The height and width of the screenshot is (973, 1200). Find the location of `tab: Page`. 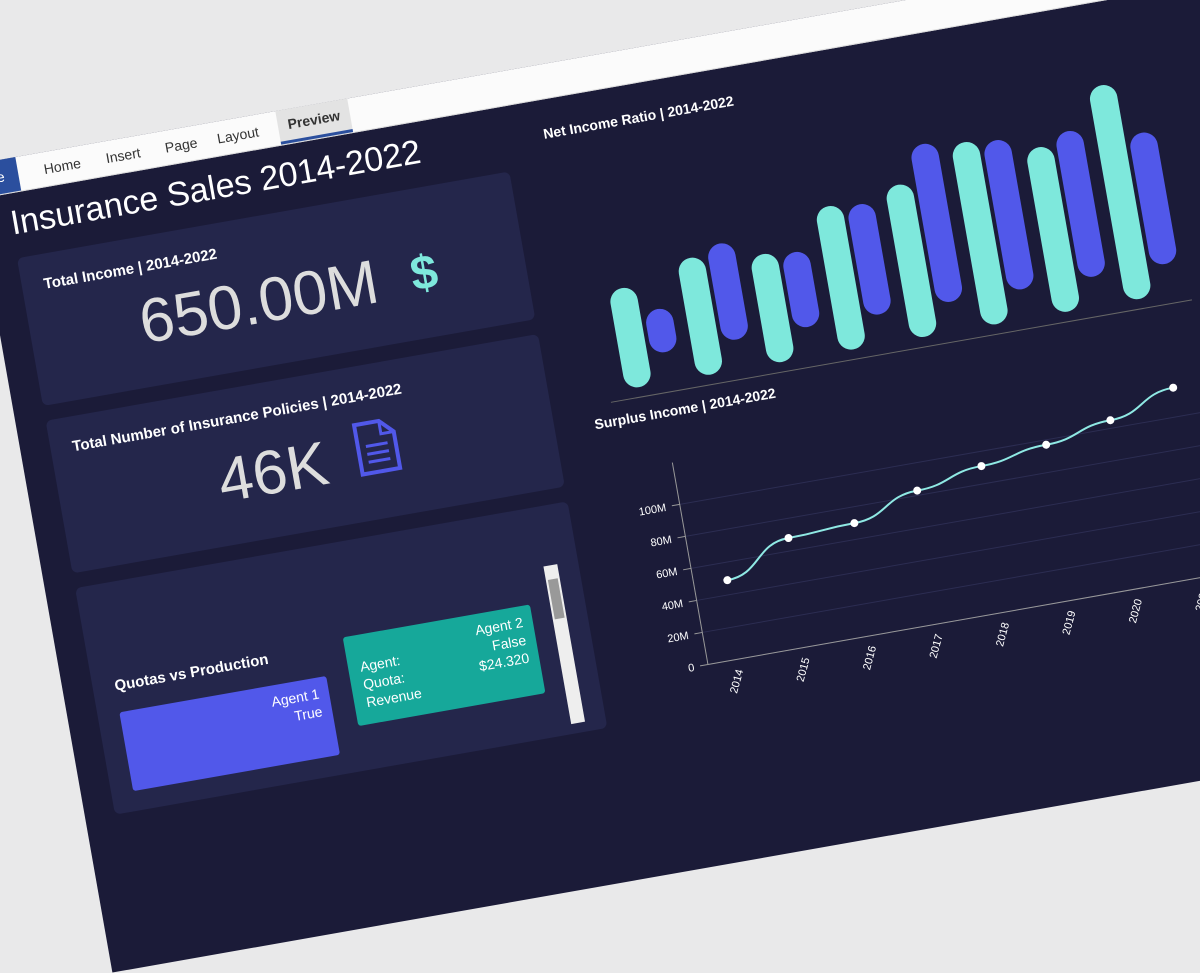

tab: Page is located at coordinates (181, 145).